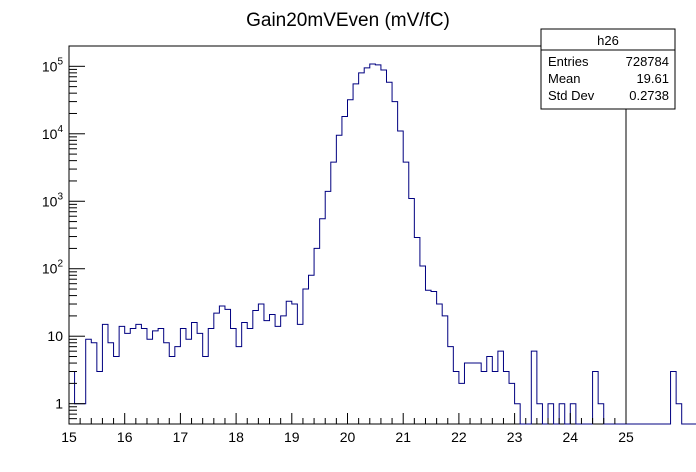 The height and width of the screenshot is (472, 696). I want to click on x-axis: 15 16 17 18 19 20 21 22 23 24 25, so click(347, 429).